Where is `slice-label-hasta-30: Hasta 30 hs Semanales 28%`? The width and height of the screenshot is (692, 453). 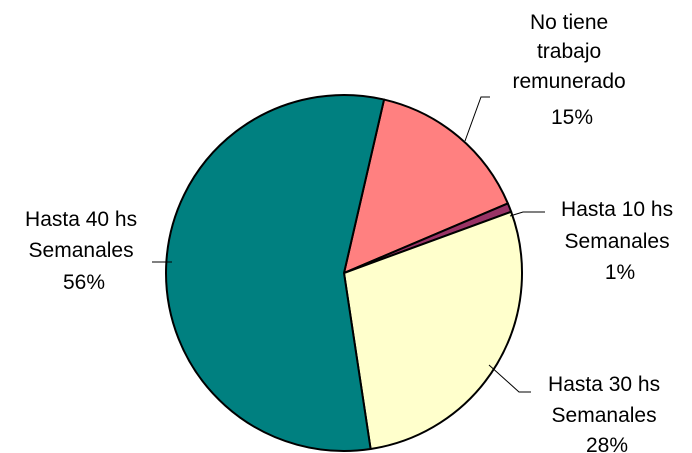 slice-label-hasta-30: Hasta 30 hs Semanales 28% is located at coordinates (607, 413).